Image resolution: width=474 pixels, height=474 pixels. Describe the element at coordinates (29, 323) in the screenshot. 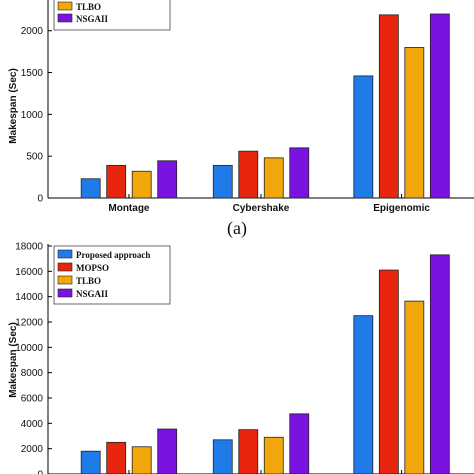

I see `y-tick-label: 12000` at that location.